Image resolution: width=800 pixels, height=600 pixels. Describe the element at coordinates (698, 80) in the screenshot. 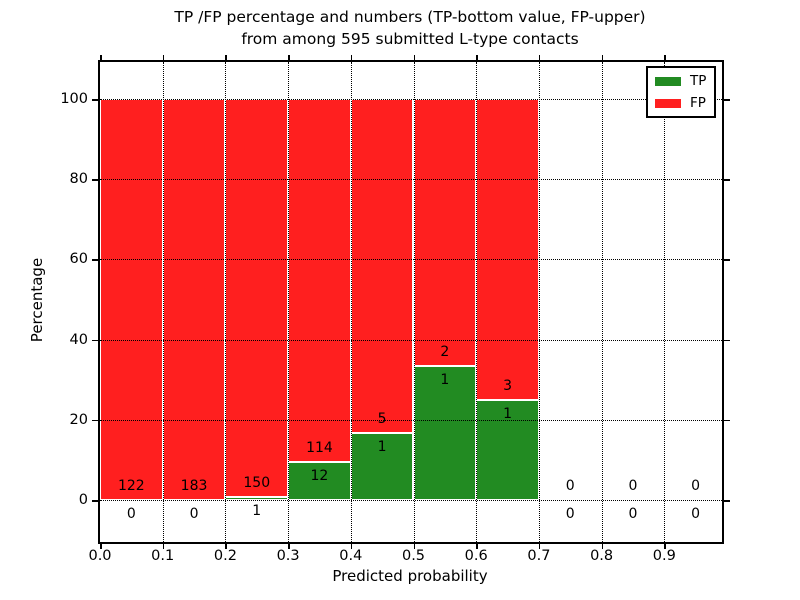

I see `legend-label-tp: TP` at that location.